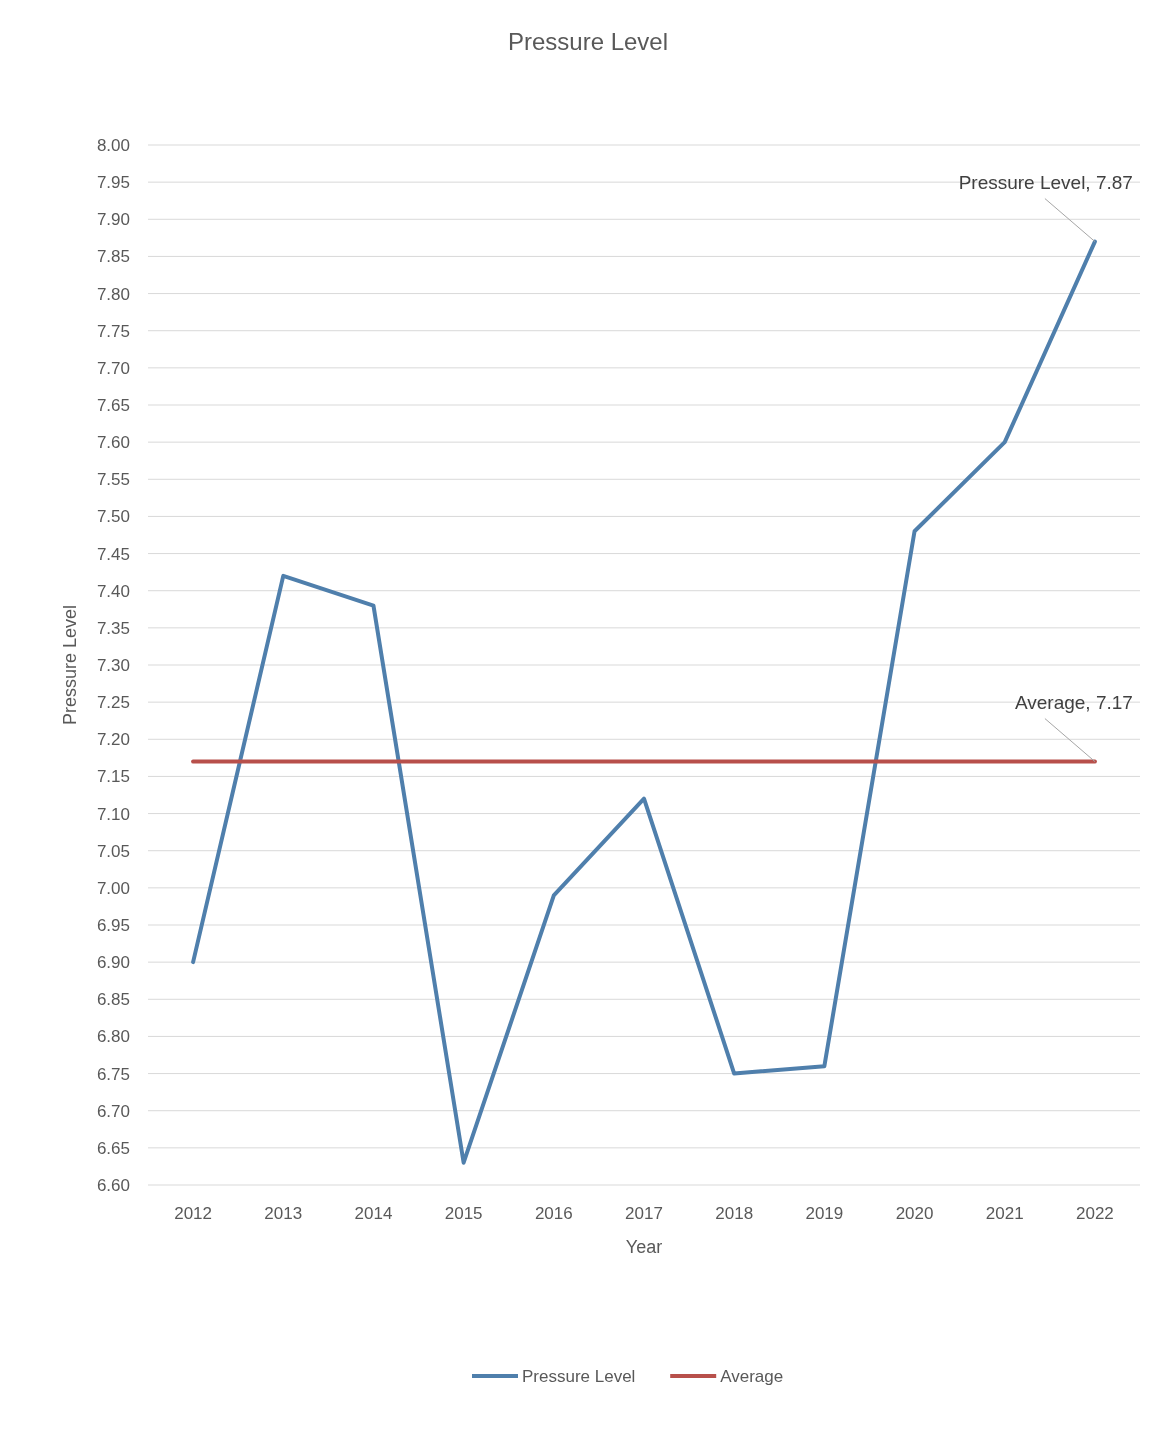 The height and width of the screenshot is (1448, 1164). Describe the element at coordinates (824, 1213) in the screenshot. I see `x-tick-label: 2019` at that location.